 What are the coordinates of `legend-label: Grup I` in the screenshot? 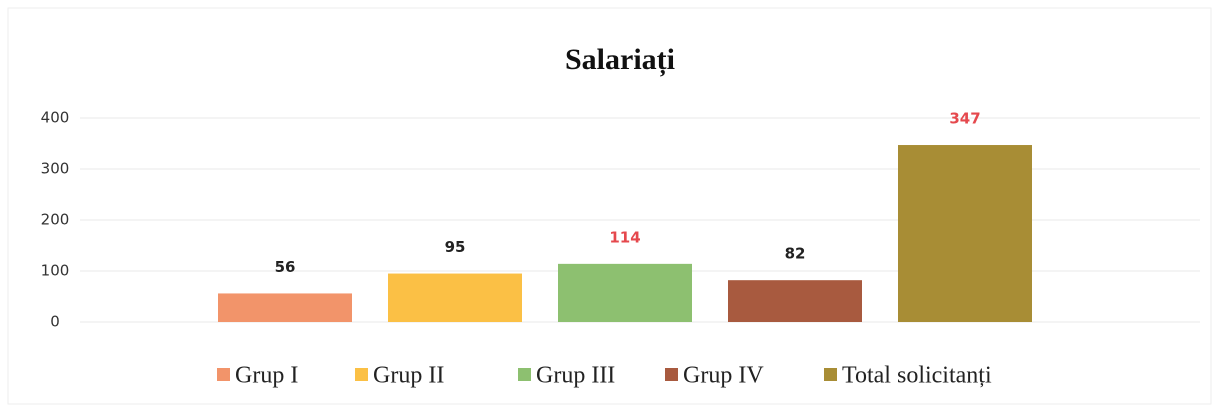 It's located at (266, 376).